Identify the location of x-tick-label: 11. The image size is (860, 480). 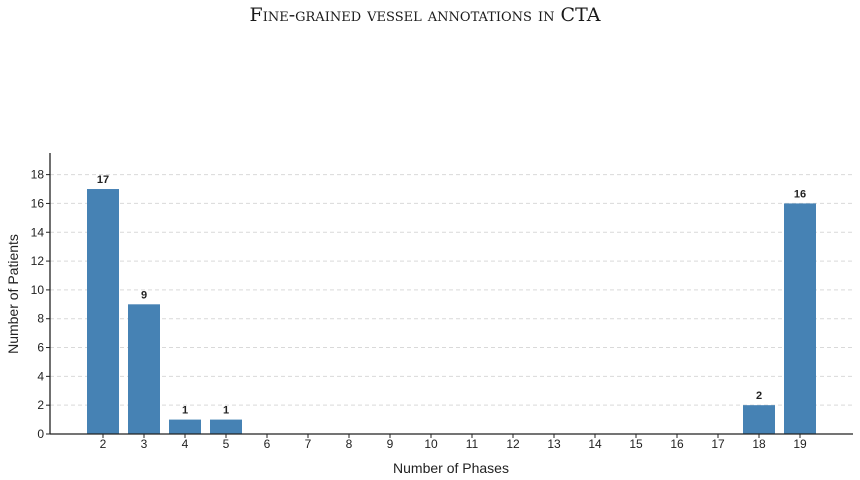
(472, 444).